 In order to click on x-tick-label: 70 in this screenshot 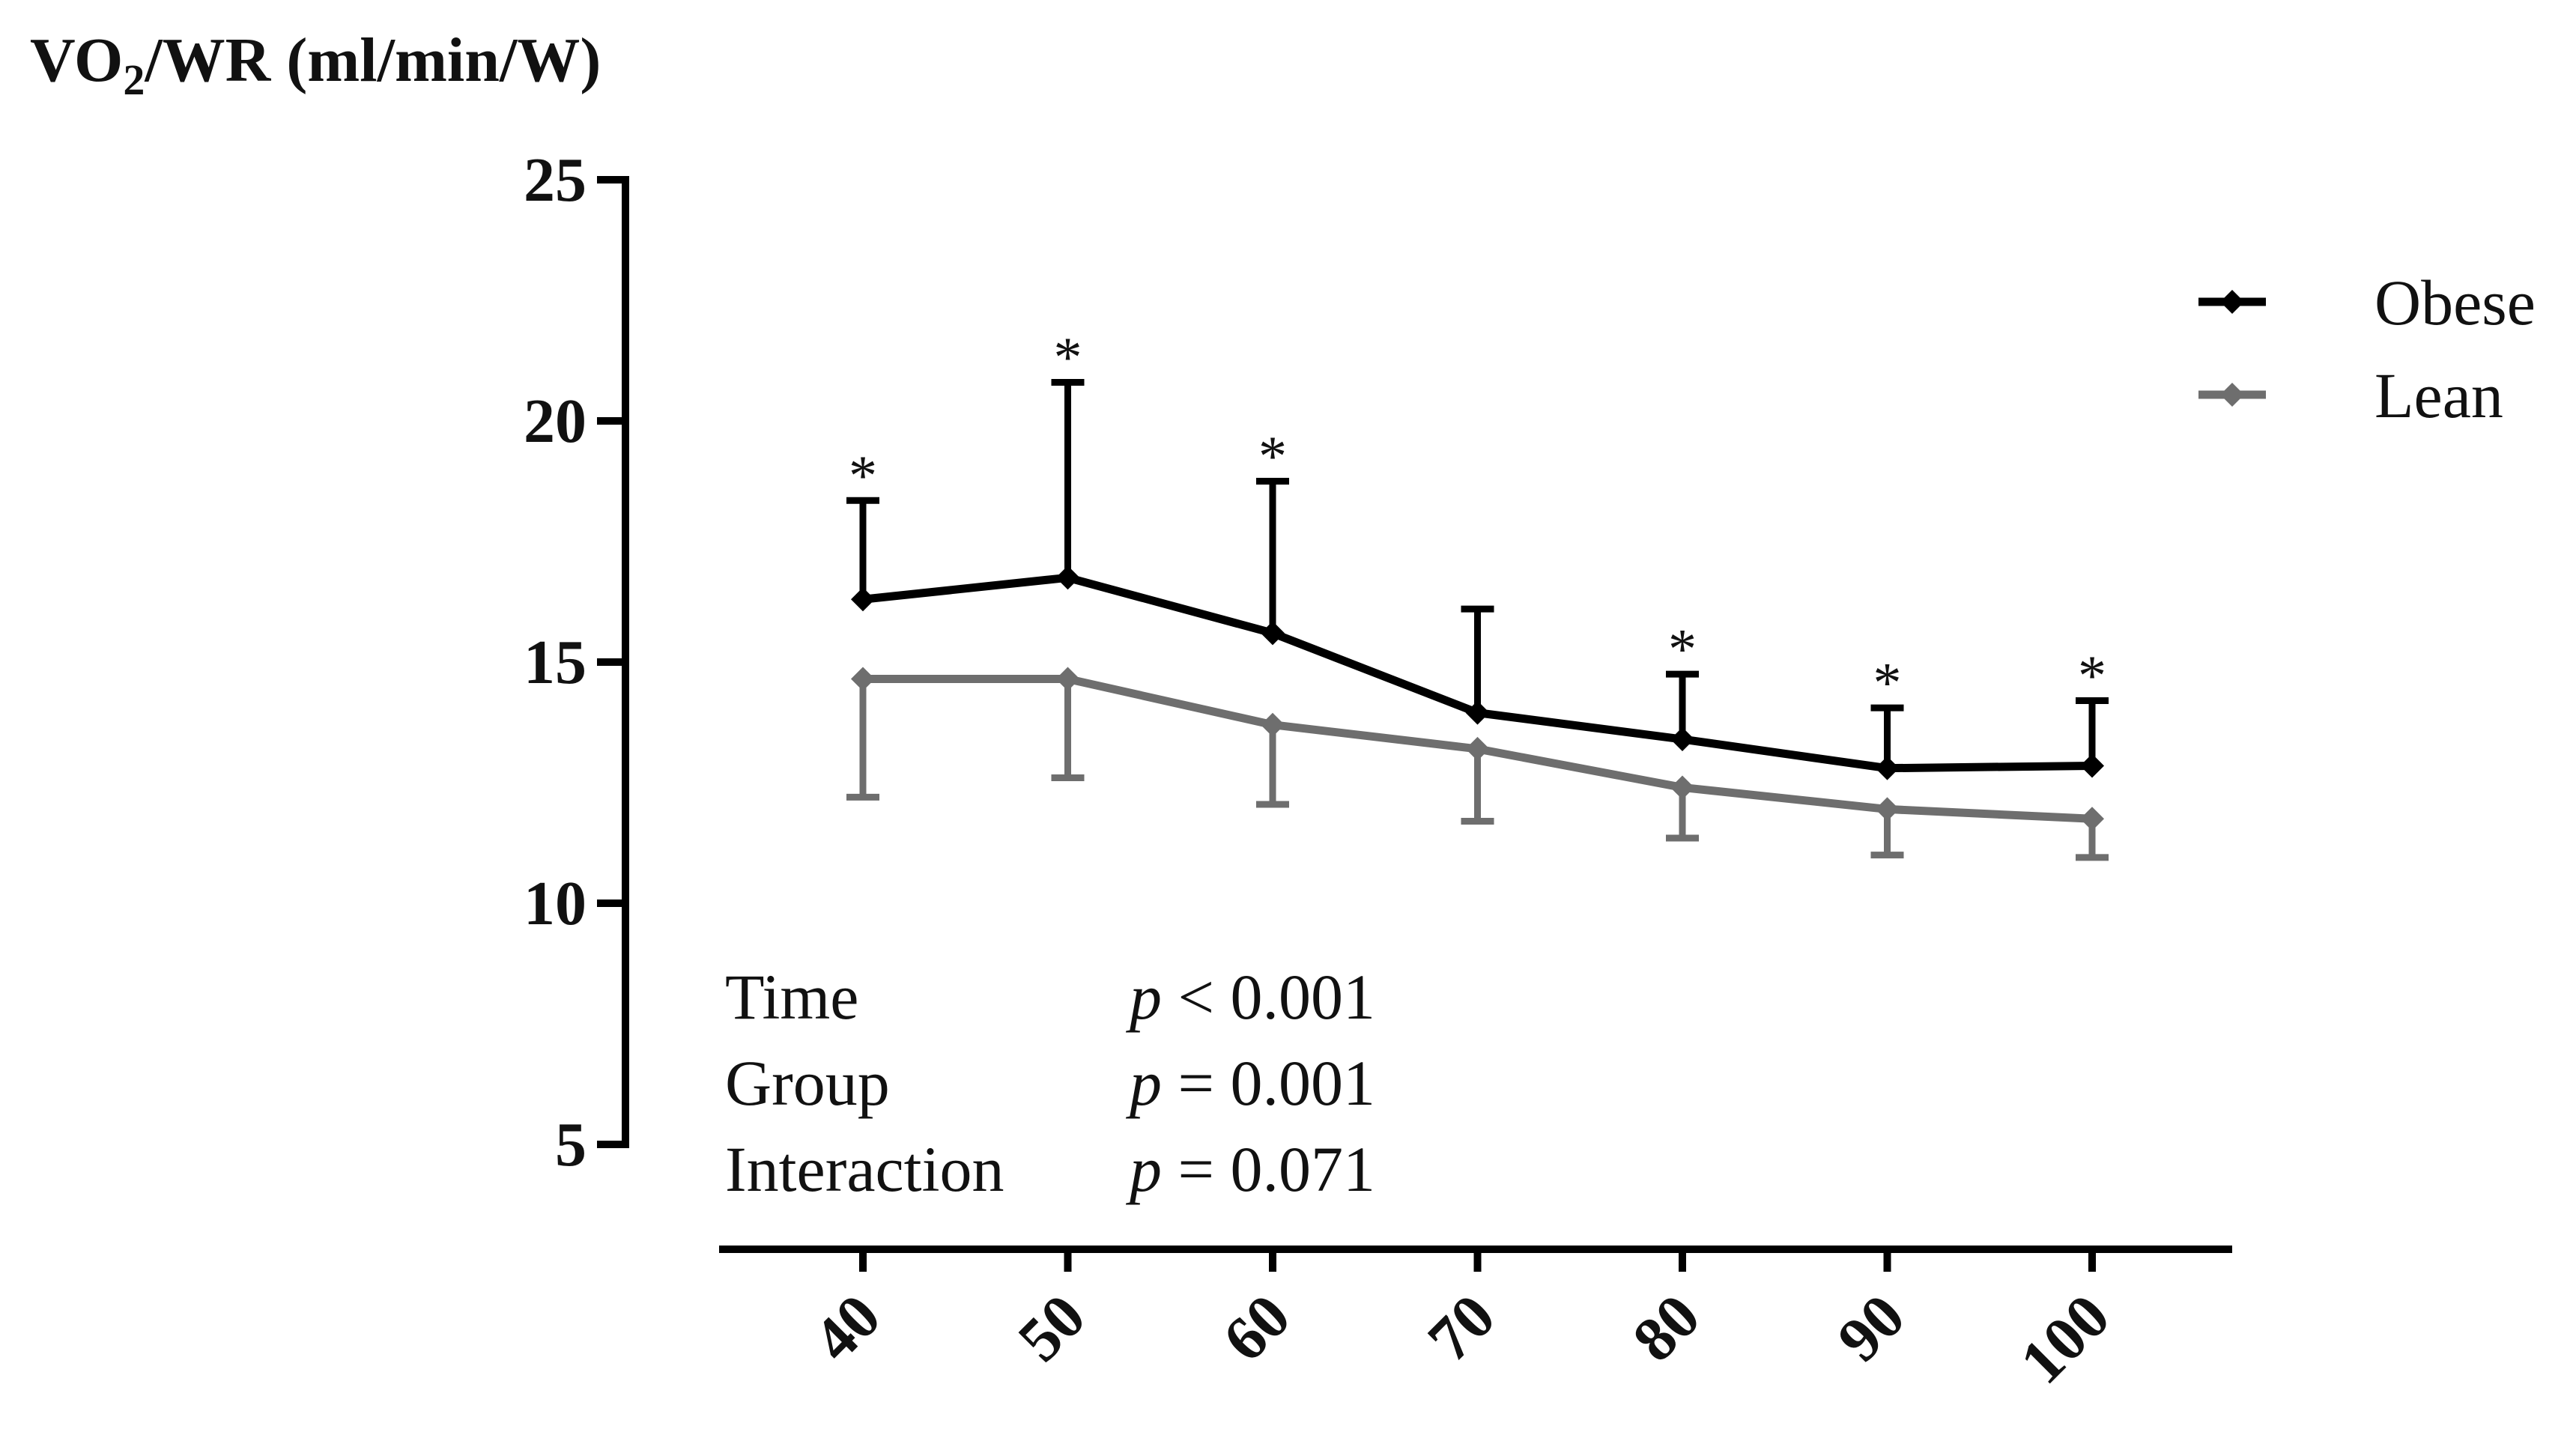, I will do `click(1462, 1328)`.